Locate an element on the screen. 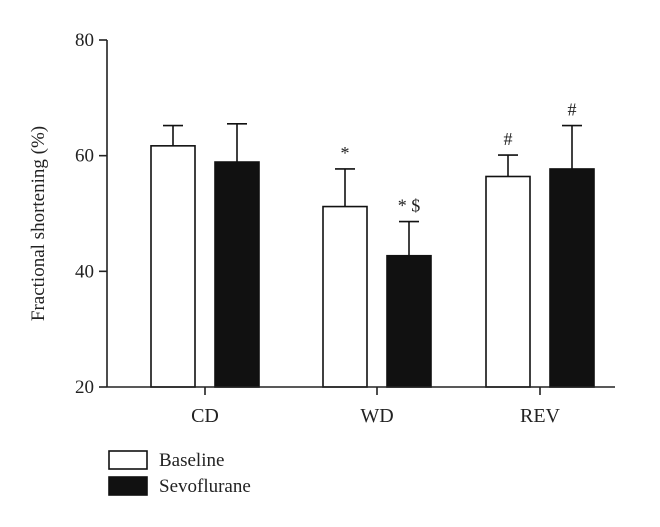 Image resolution: width=660 pixels, height=527 pixels. y-tick-label: 20 is located at coordinates (84, 387).